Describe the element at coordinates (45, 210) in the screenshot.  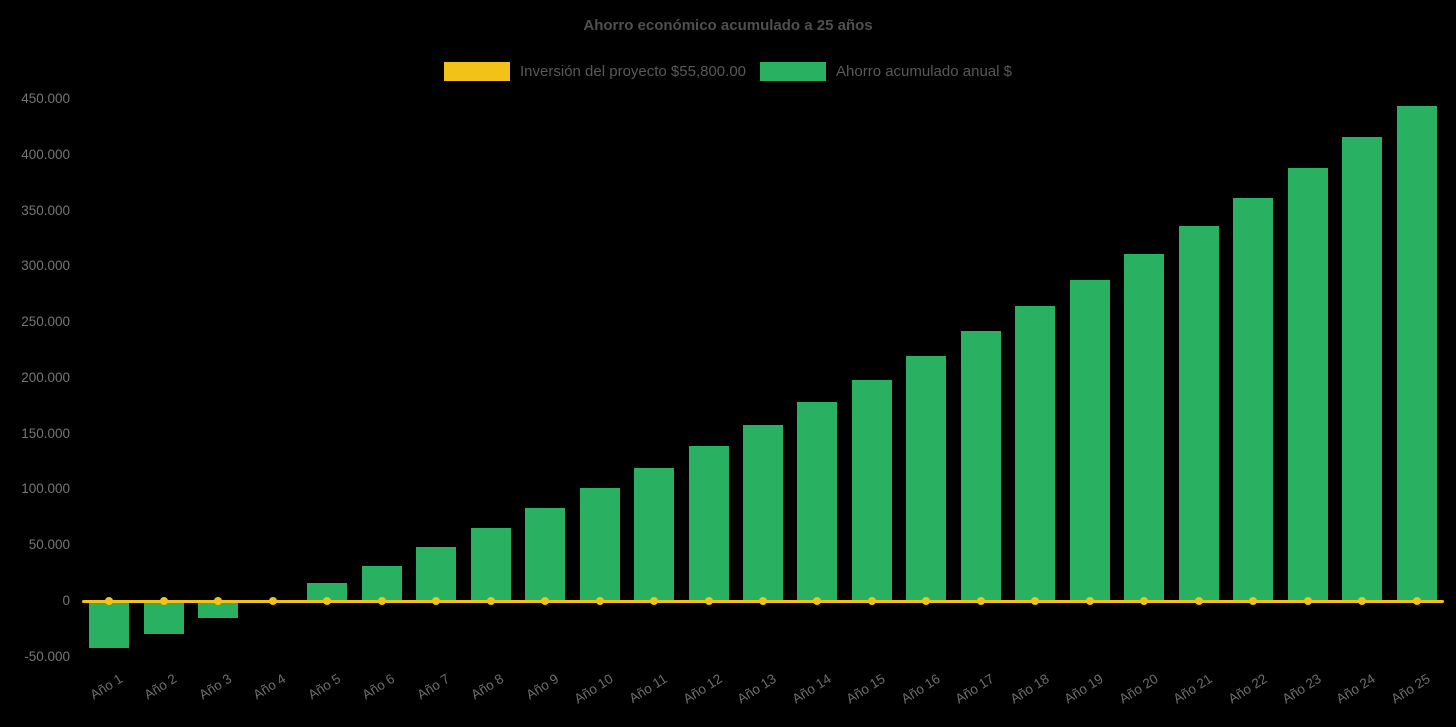
I see `y-axis-tick-label: 350.000` at that location.